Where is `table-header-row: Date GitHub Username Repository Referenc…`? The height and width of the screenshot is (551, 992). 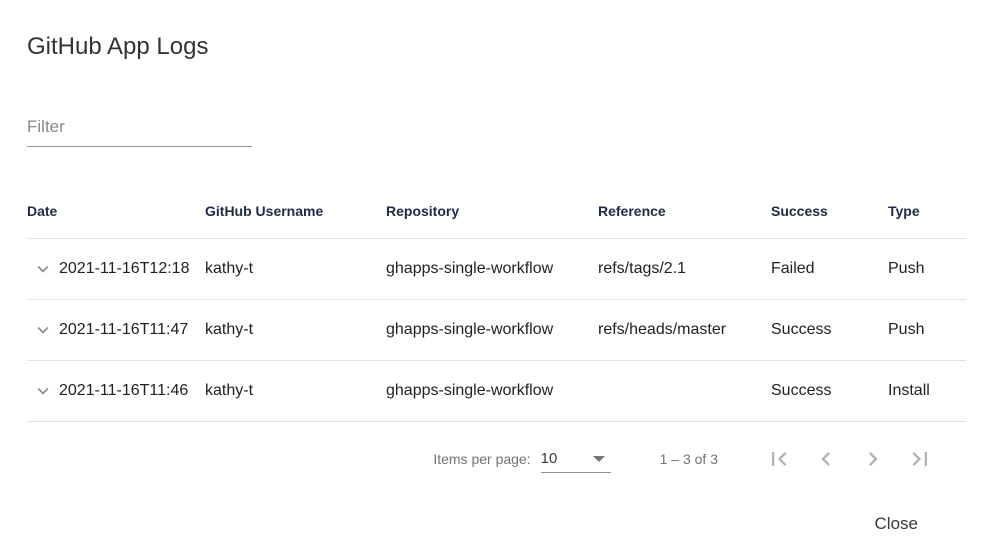 table-header-row: Date GitHub Username Repository Referenc… is located at coordinates (496, 211).